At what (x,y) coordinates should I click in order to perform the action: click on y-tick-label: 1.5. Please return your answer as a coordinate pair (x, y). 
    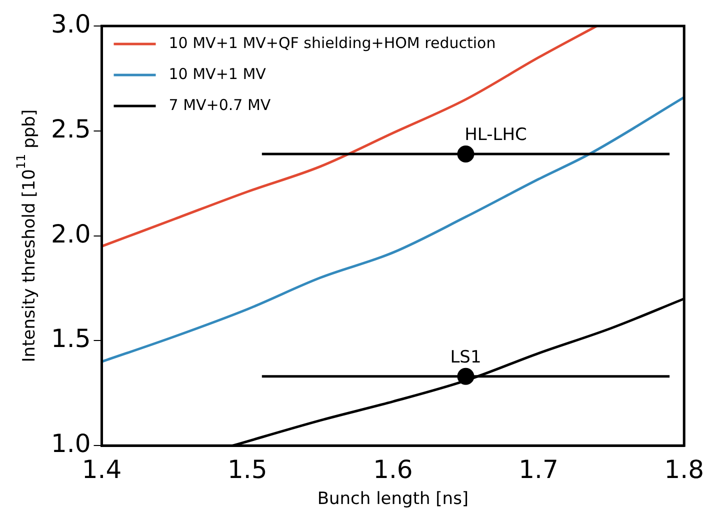
    Looking at the image, I should click on (70, 339).